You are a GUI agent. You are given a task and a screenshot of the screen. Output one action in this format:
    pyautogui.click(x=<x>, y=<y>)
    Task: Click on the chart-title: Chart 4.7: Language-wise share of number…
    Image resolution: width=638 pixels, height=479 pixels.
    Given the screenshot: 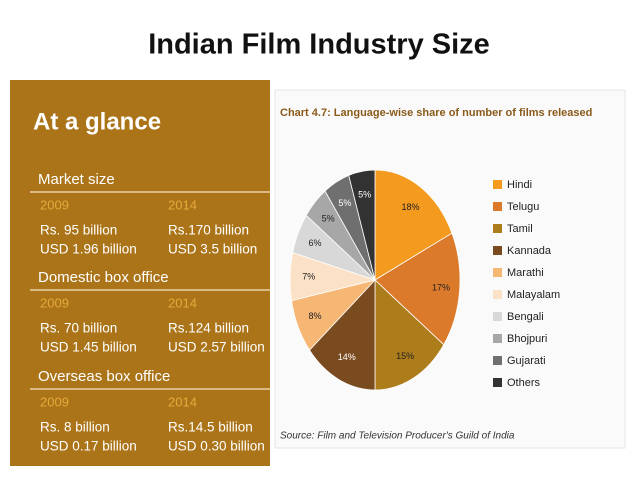 What is the action you would take?
    pyautogui.click(x=436, y=113)
    